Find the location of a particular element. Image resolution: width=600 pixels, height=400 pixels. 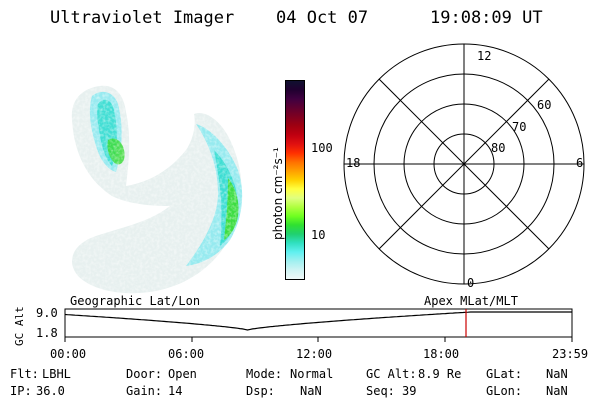

status-glat-label: GLat: is located at coordinates (504, 374).